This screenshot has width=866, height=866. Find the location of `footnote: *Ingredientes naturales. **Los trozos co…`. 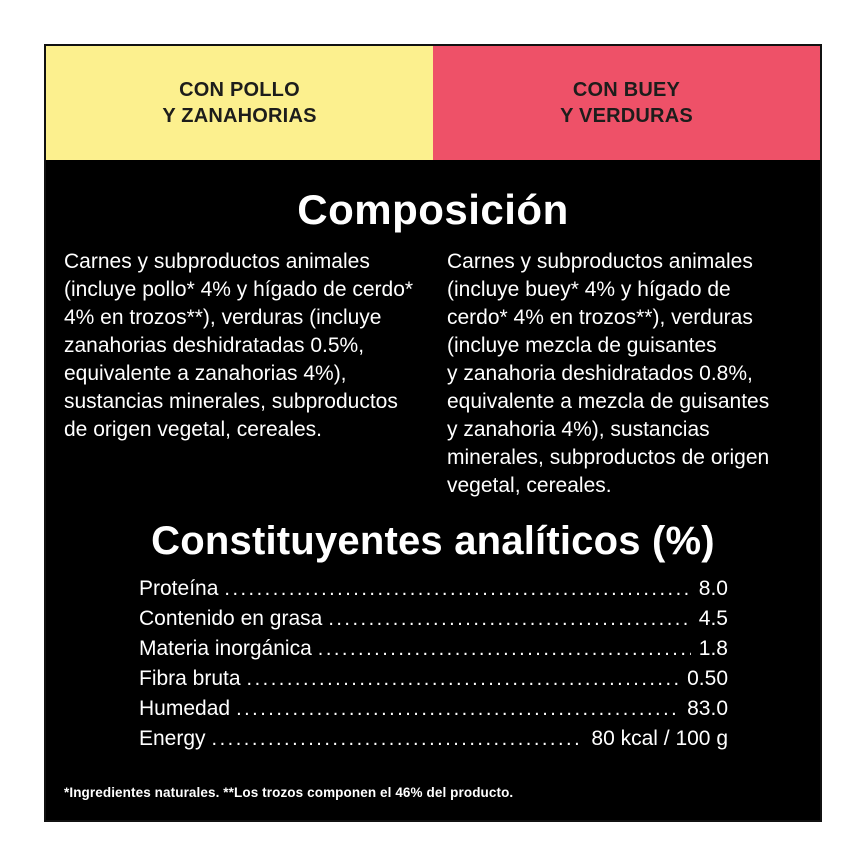

footnote: *Ingredientes naturales. **Los trozos co… is located at coordinates (289, 792).